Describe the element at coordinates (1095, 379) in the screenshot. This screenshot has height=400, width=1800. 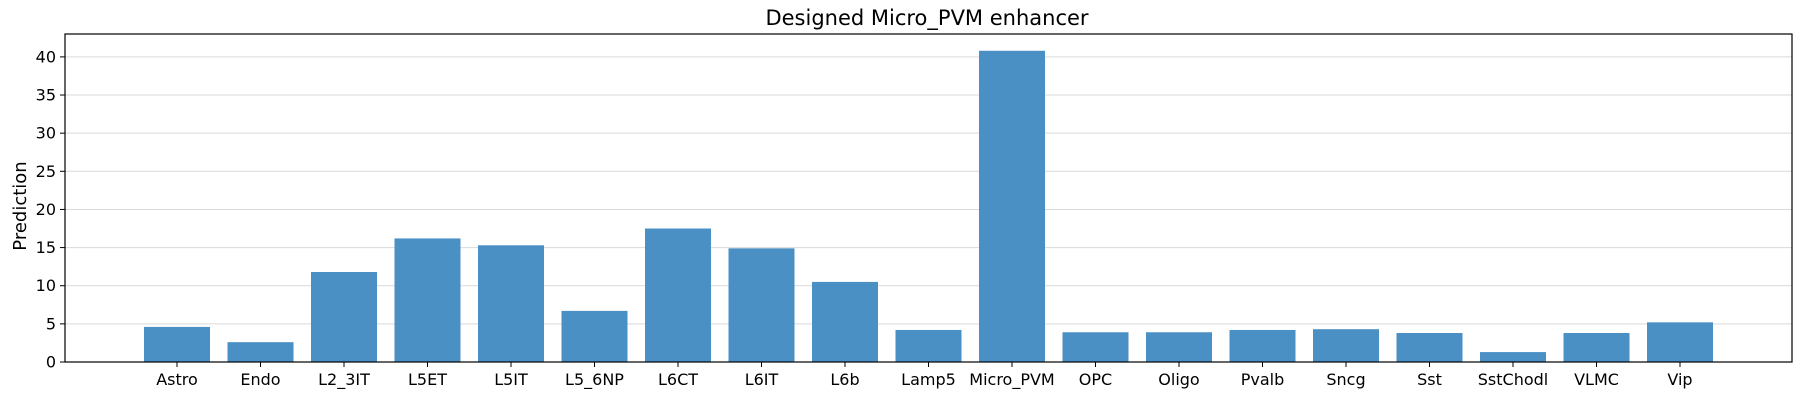
I see `x-tick-label-OPC: OPC` at that location.